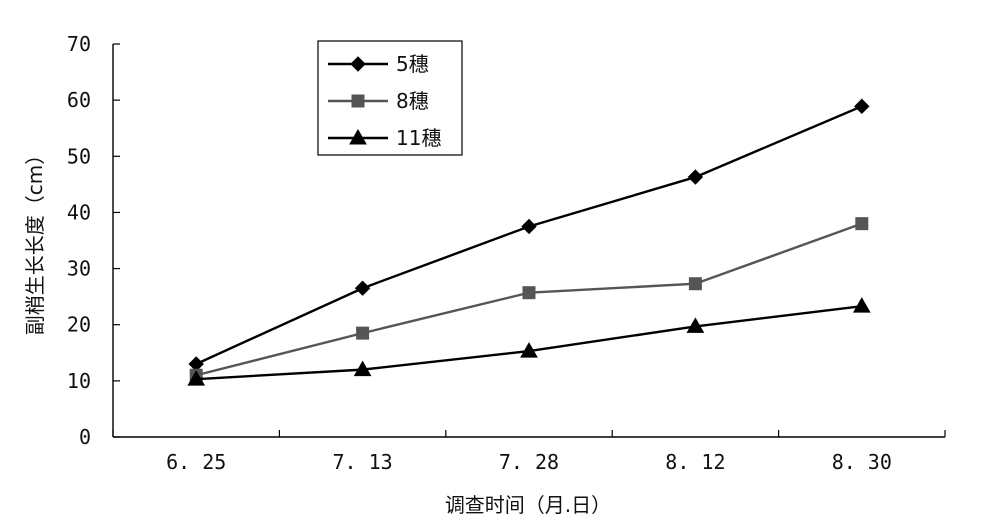 The height and width of the screenshot is (531, 983). I want to click on legend: 5穗 8穗 11穗, so click(390, 98).